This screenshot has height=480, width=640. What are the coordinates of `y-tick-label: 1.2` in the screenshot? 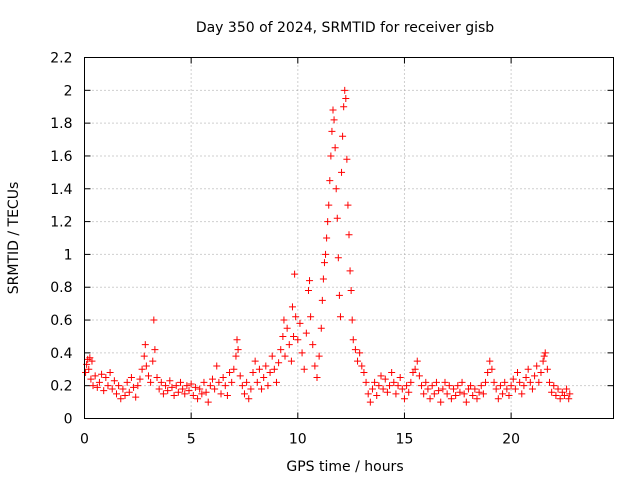 It's located at (61, 223).